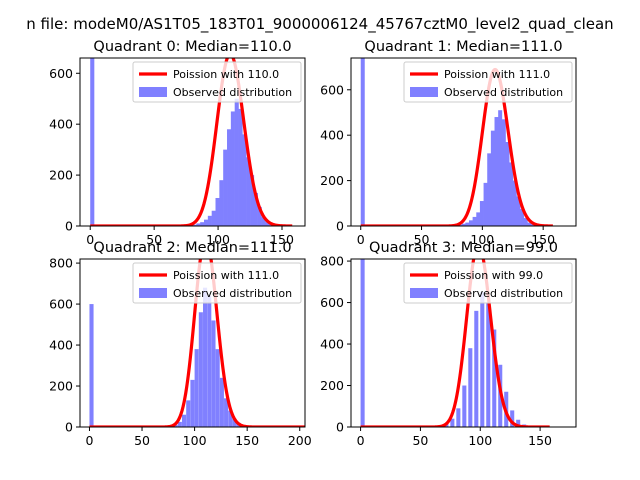 The width and height of the screenshot is (640, 480). What do you see at coordinates (488, 283) in the screenshot?
I see `quadrant-3-legend-box` at bounding box center [488, 283].